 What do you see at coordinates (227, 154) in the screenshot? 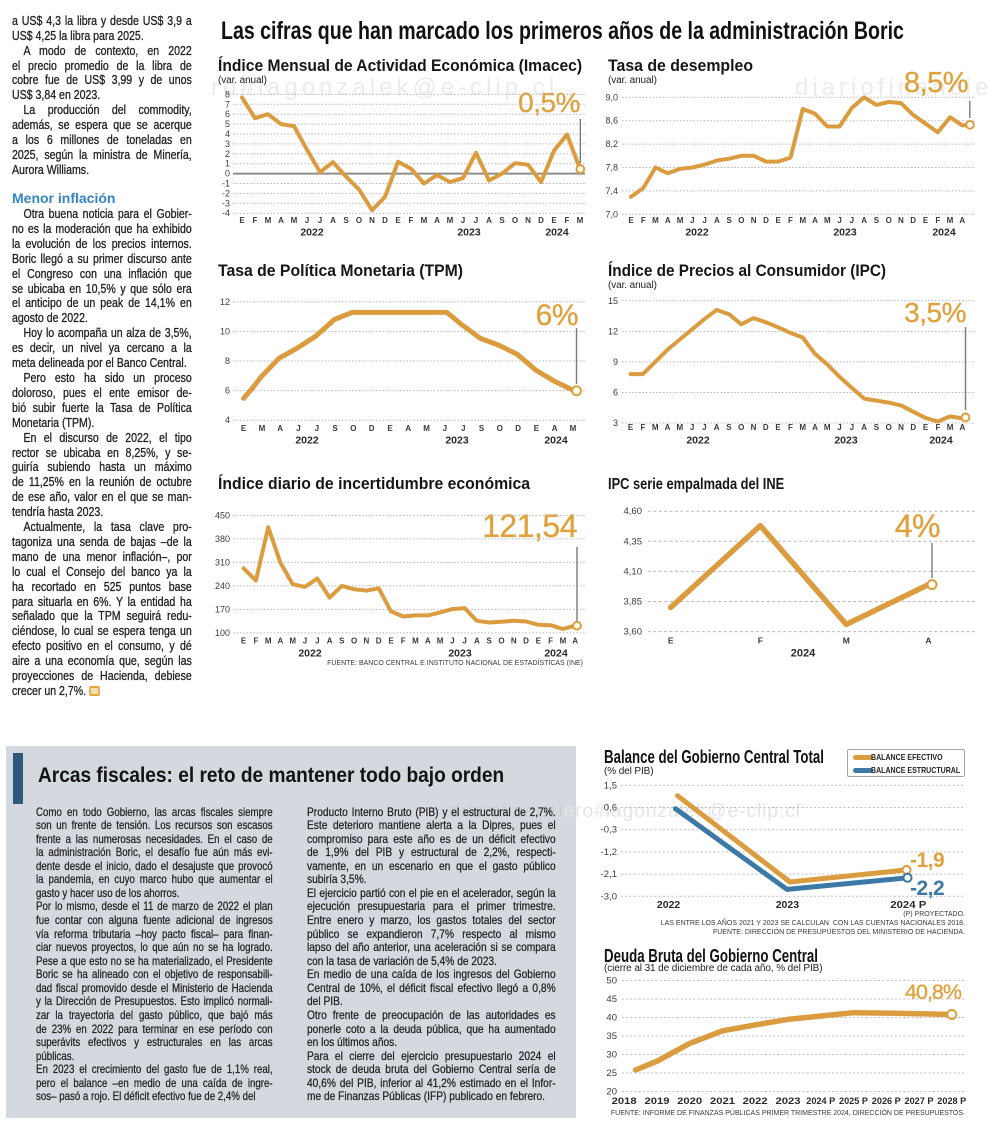
I see `svg-text: 2` at bounding box center [227, 154].